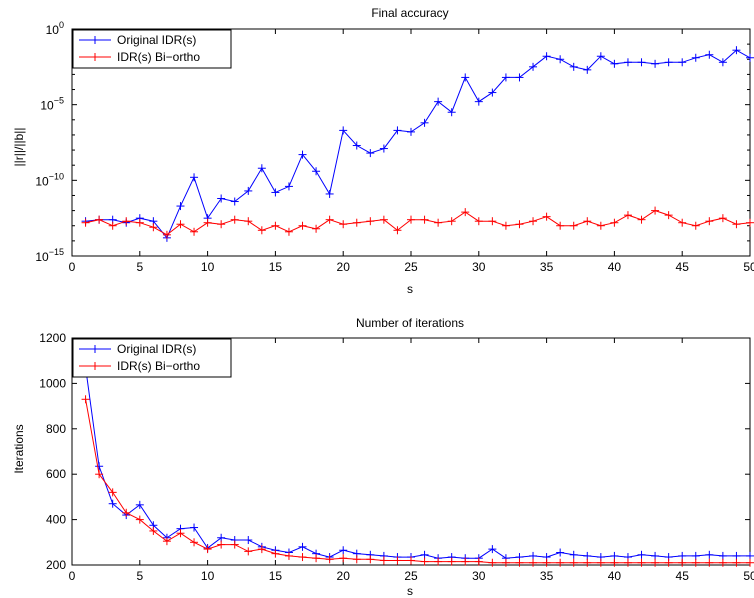 This screenshot has height=598, width=754. I want to click on x-tick-label: 30, so click(479, 576).